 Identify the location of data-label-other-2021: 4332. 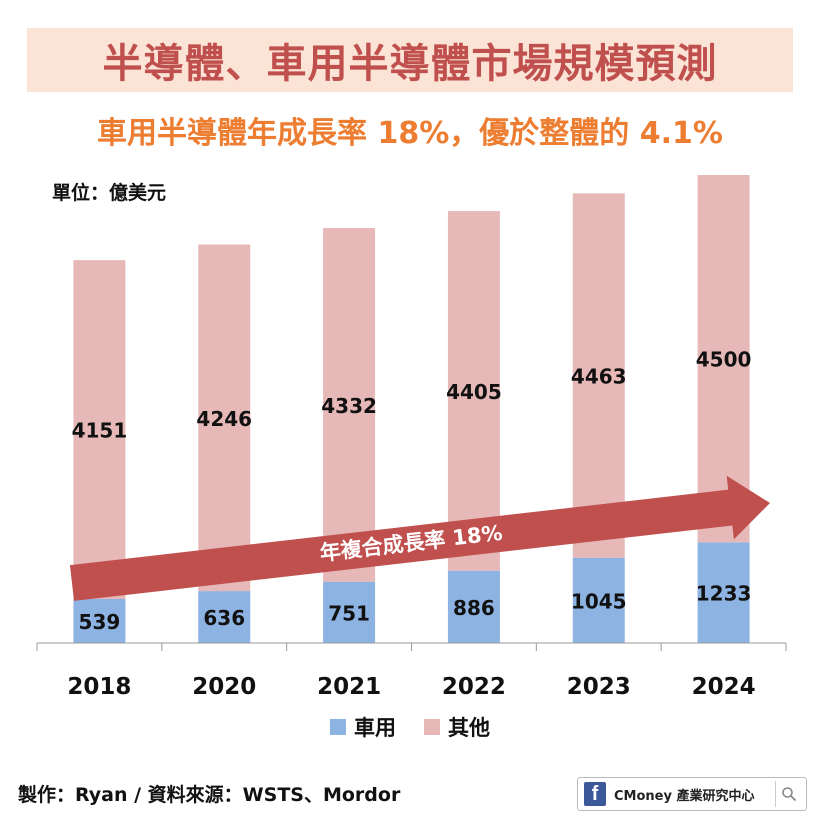
(349, 406).